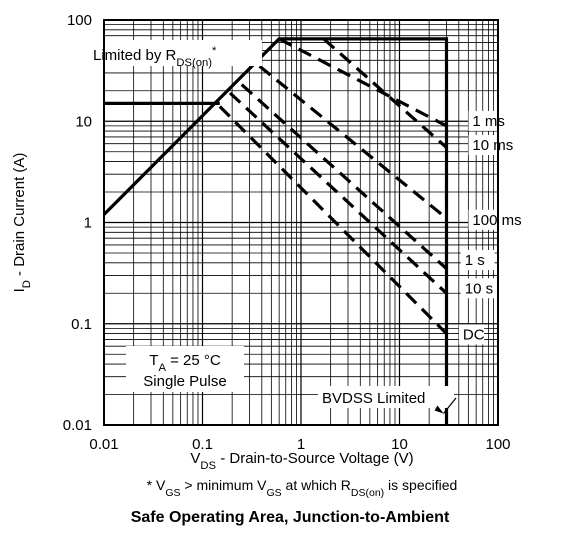 The height and width of the screenshot is (552, 582). I want to click on series-line-1ms, so click(363, 82).